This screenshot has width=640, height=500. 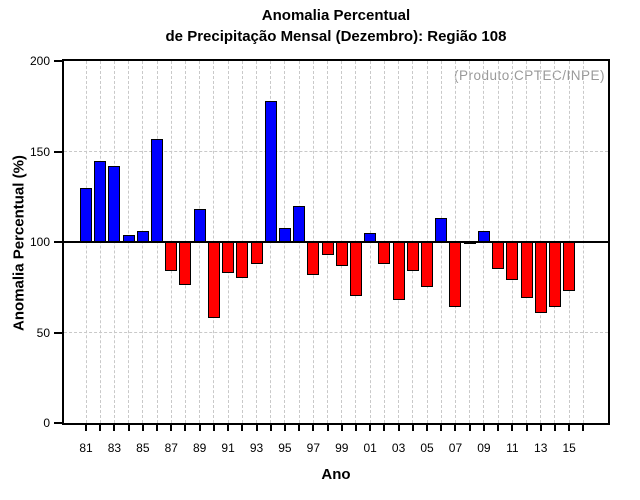 I want to click on x-tick-label-81: 81, so click(x=86, y=448).